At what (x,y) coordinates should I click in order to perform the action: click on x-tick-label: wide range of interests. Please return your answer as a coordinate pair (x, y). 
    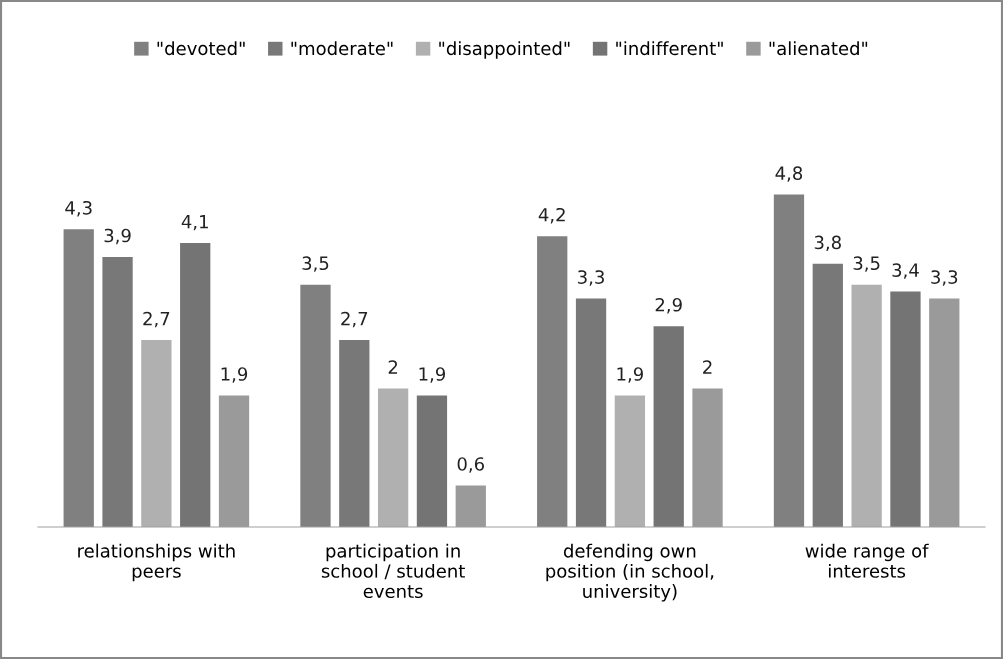
    Looking at the image, I should click on (867, 560).